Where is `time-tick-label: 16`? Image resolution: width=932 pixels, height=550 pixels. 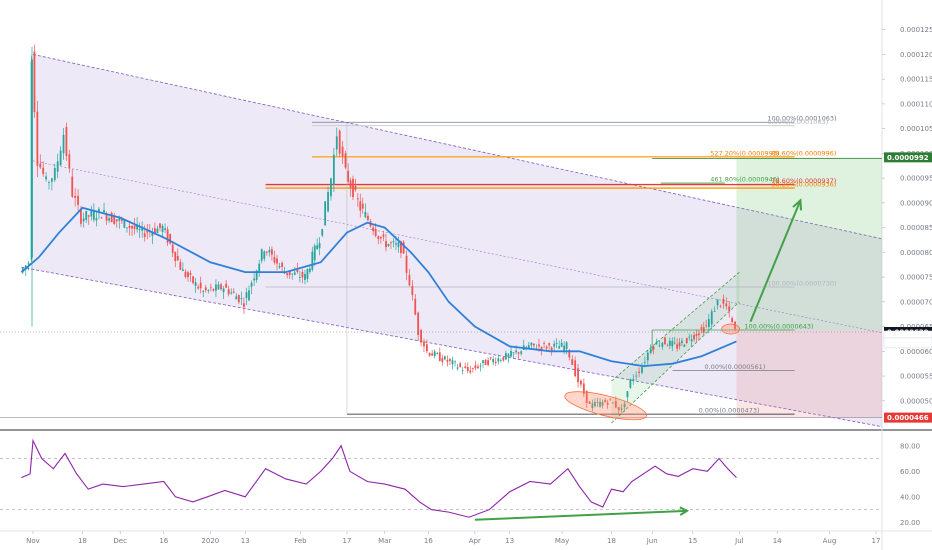
time-tick-label: 16 is located at coordinates (428, 541).